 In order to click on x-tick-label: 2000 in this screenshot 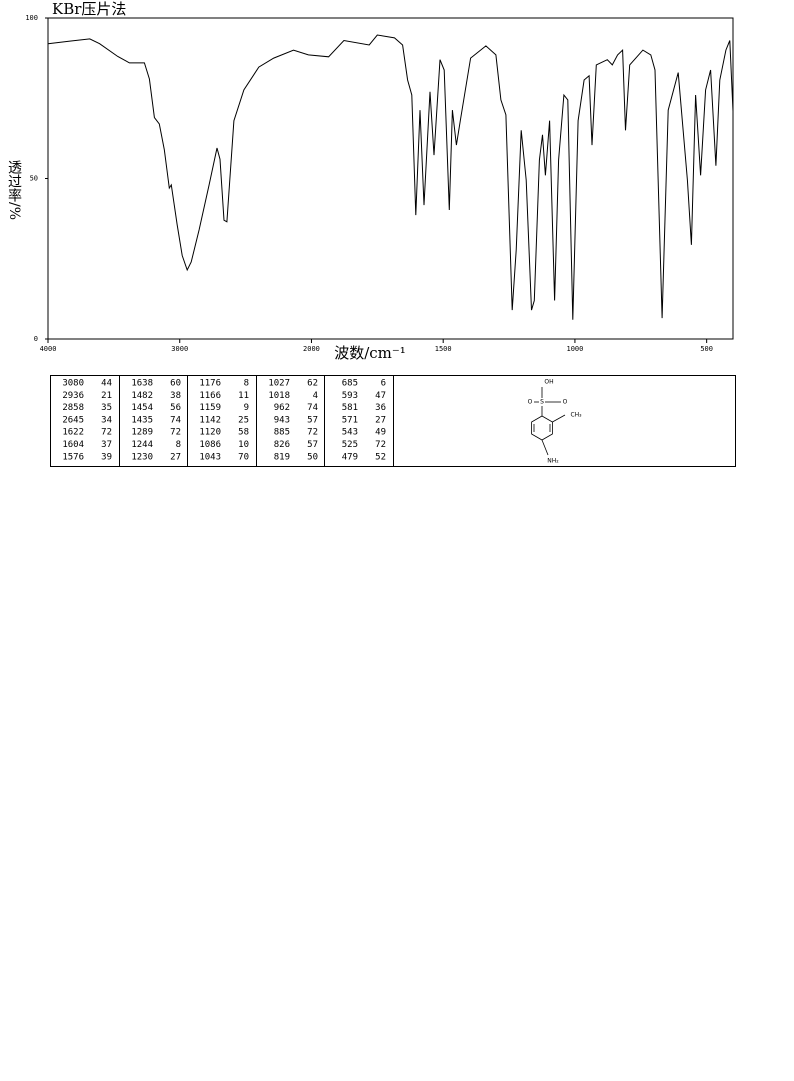, I will do `click(311, 349)`.